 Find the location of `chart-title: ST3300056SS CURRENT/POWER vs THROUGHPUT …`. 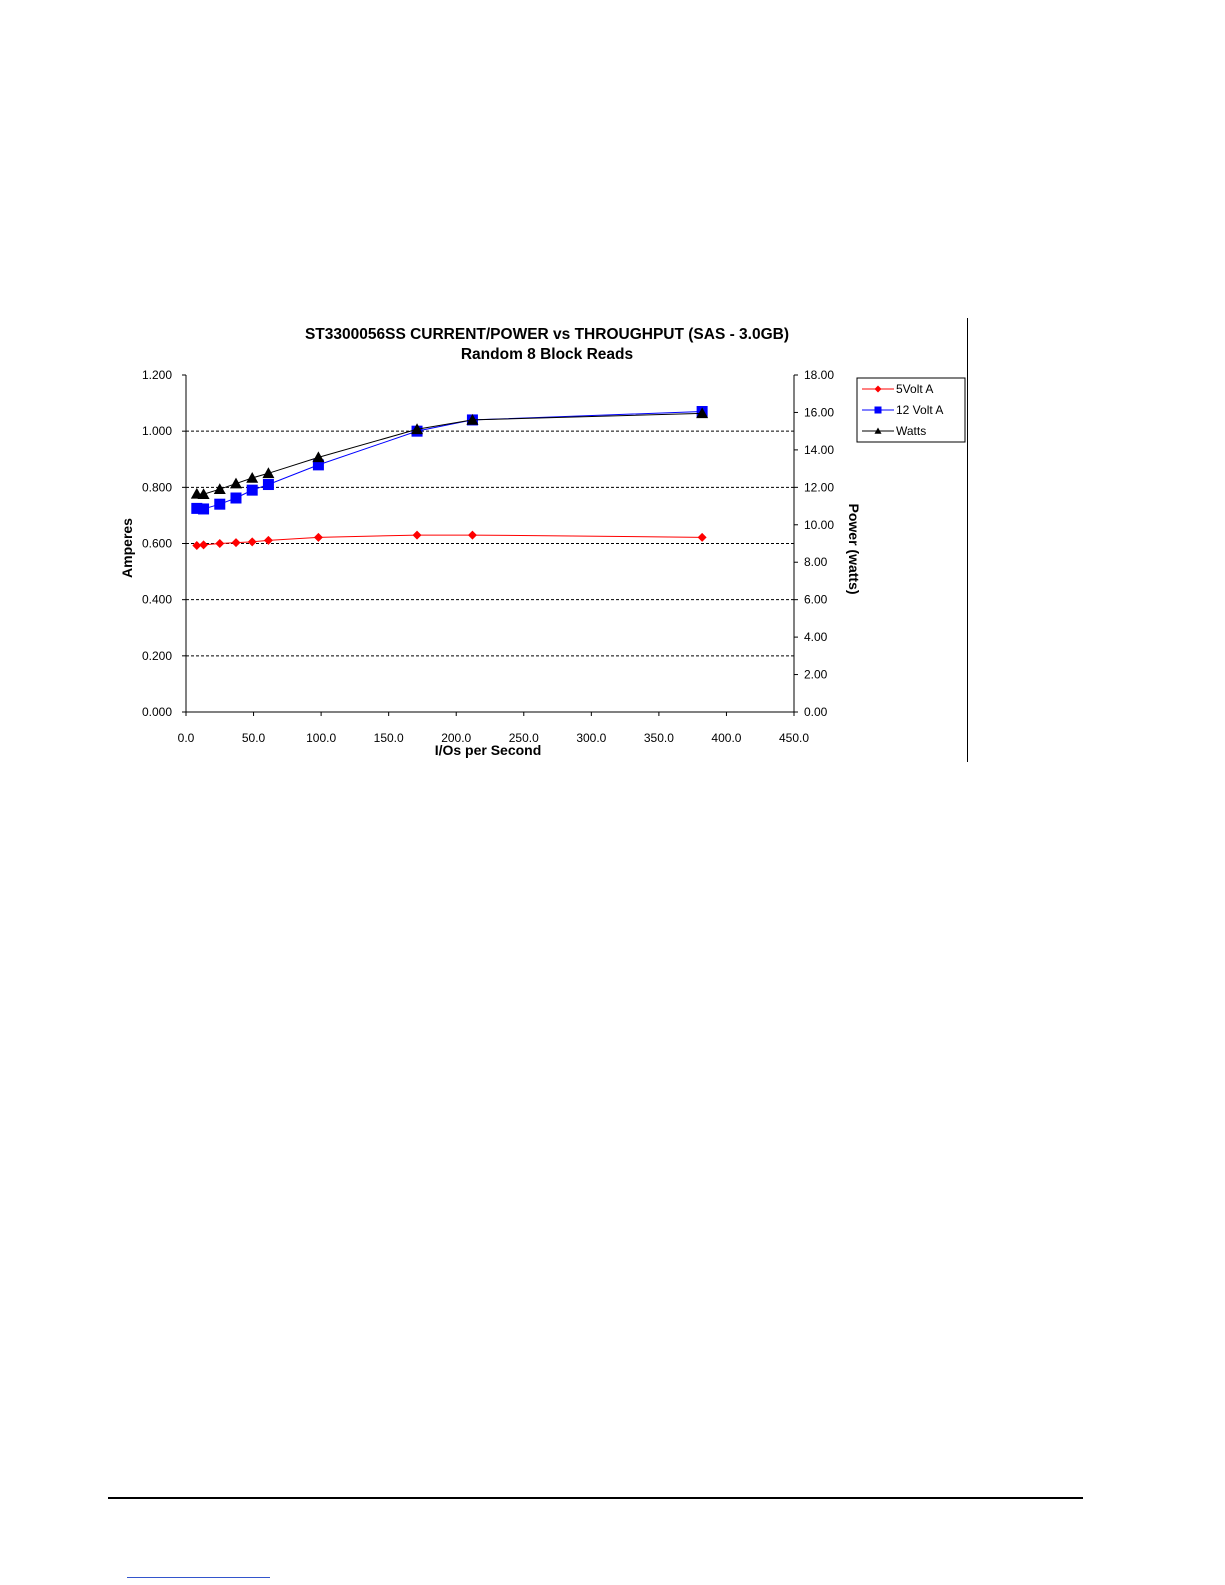

chart-title: ST3300056SS CURRENT/POWER vs THROUGHPUT … is located at coordinates (547, 334).